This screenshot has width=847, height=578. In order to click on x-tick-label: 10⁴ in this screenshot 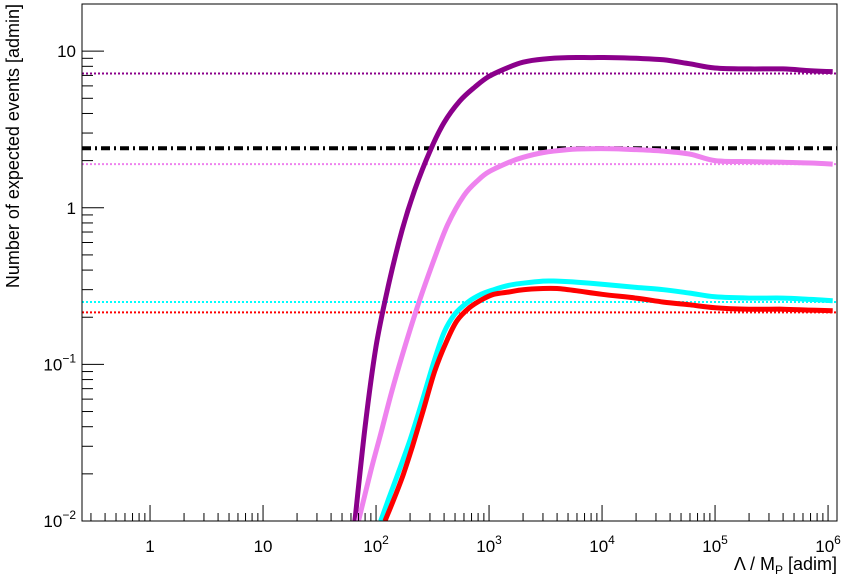, I will do `click(602, 544)`.